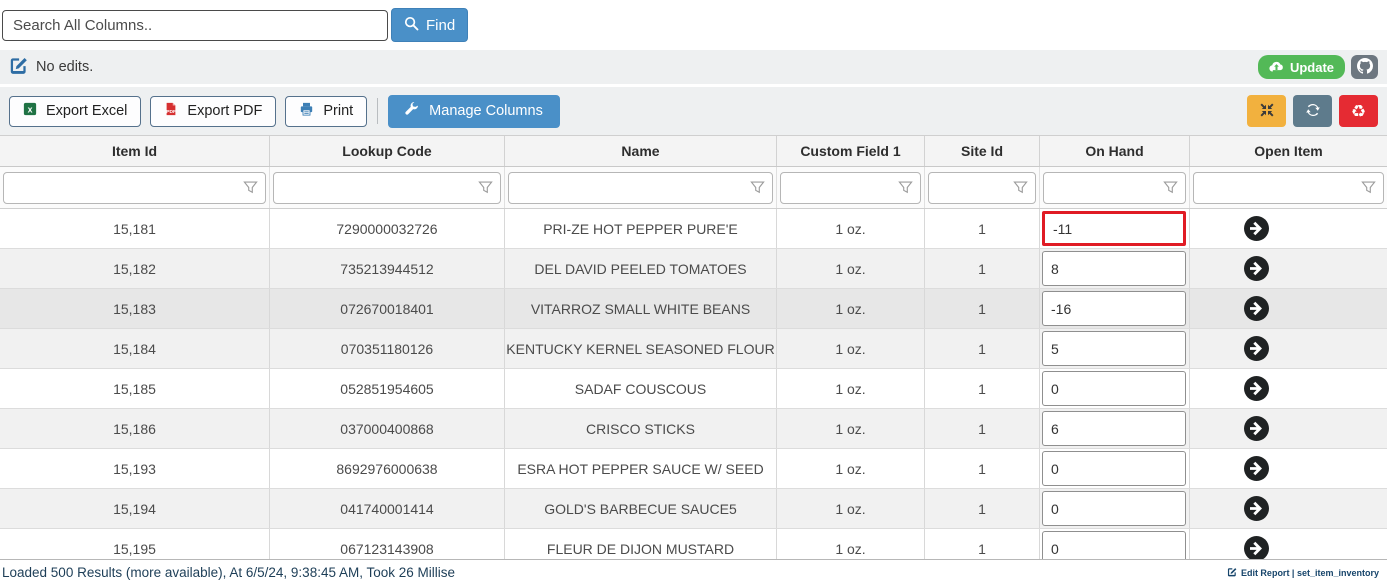 This screenshot has height=585, width=1387. What do you see at coordinates (411, 25) in the screenshot?
I see `search-icon` at bounding box center [411, 25].